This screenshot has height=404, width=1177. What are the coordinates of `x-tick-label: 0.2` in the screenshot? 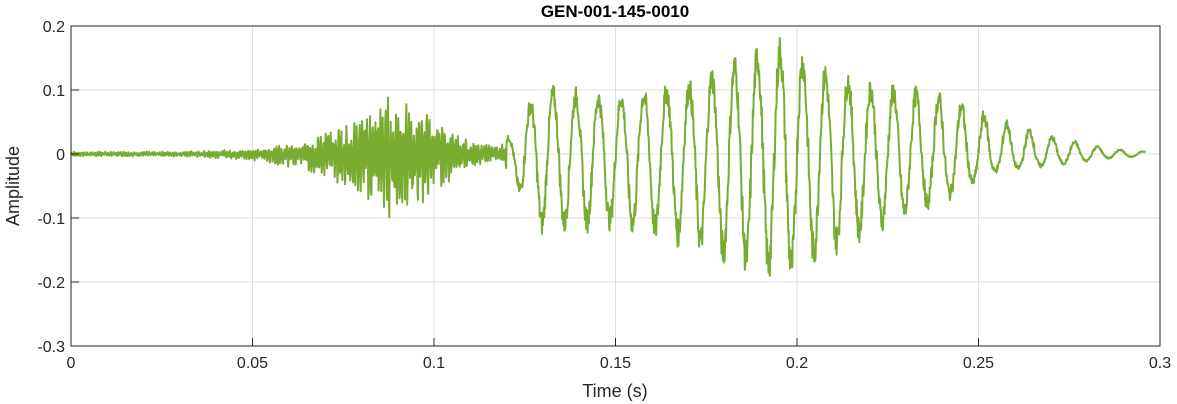 It's located at (797, 363).